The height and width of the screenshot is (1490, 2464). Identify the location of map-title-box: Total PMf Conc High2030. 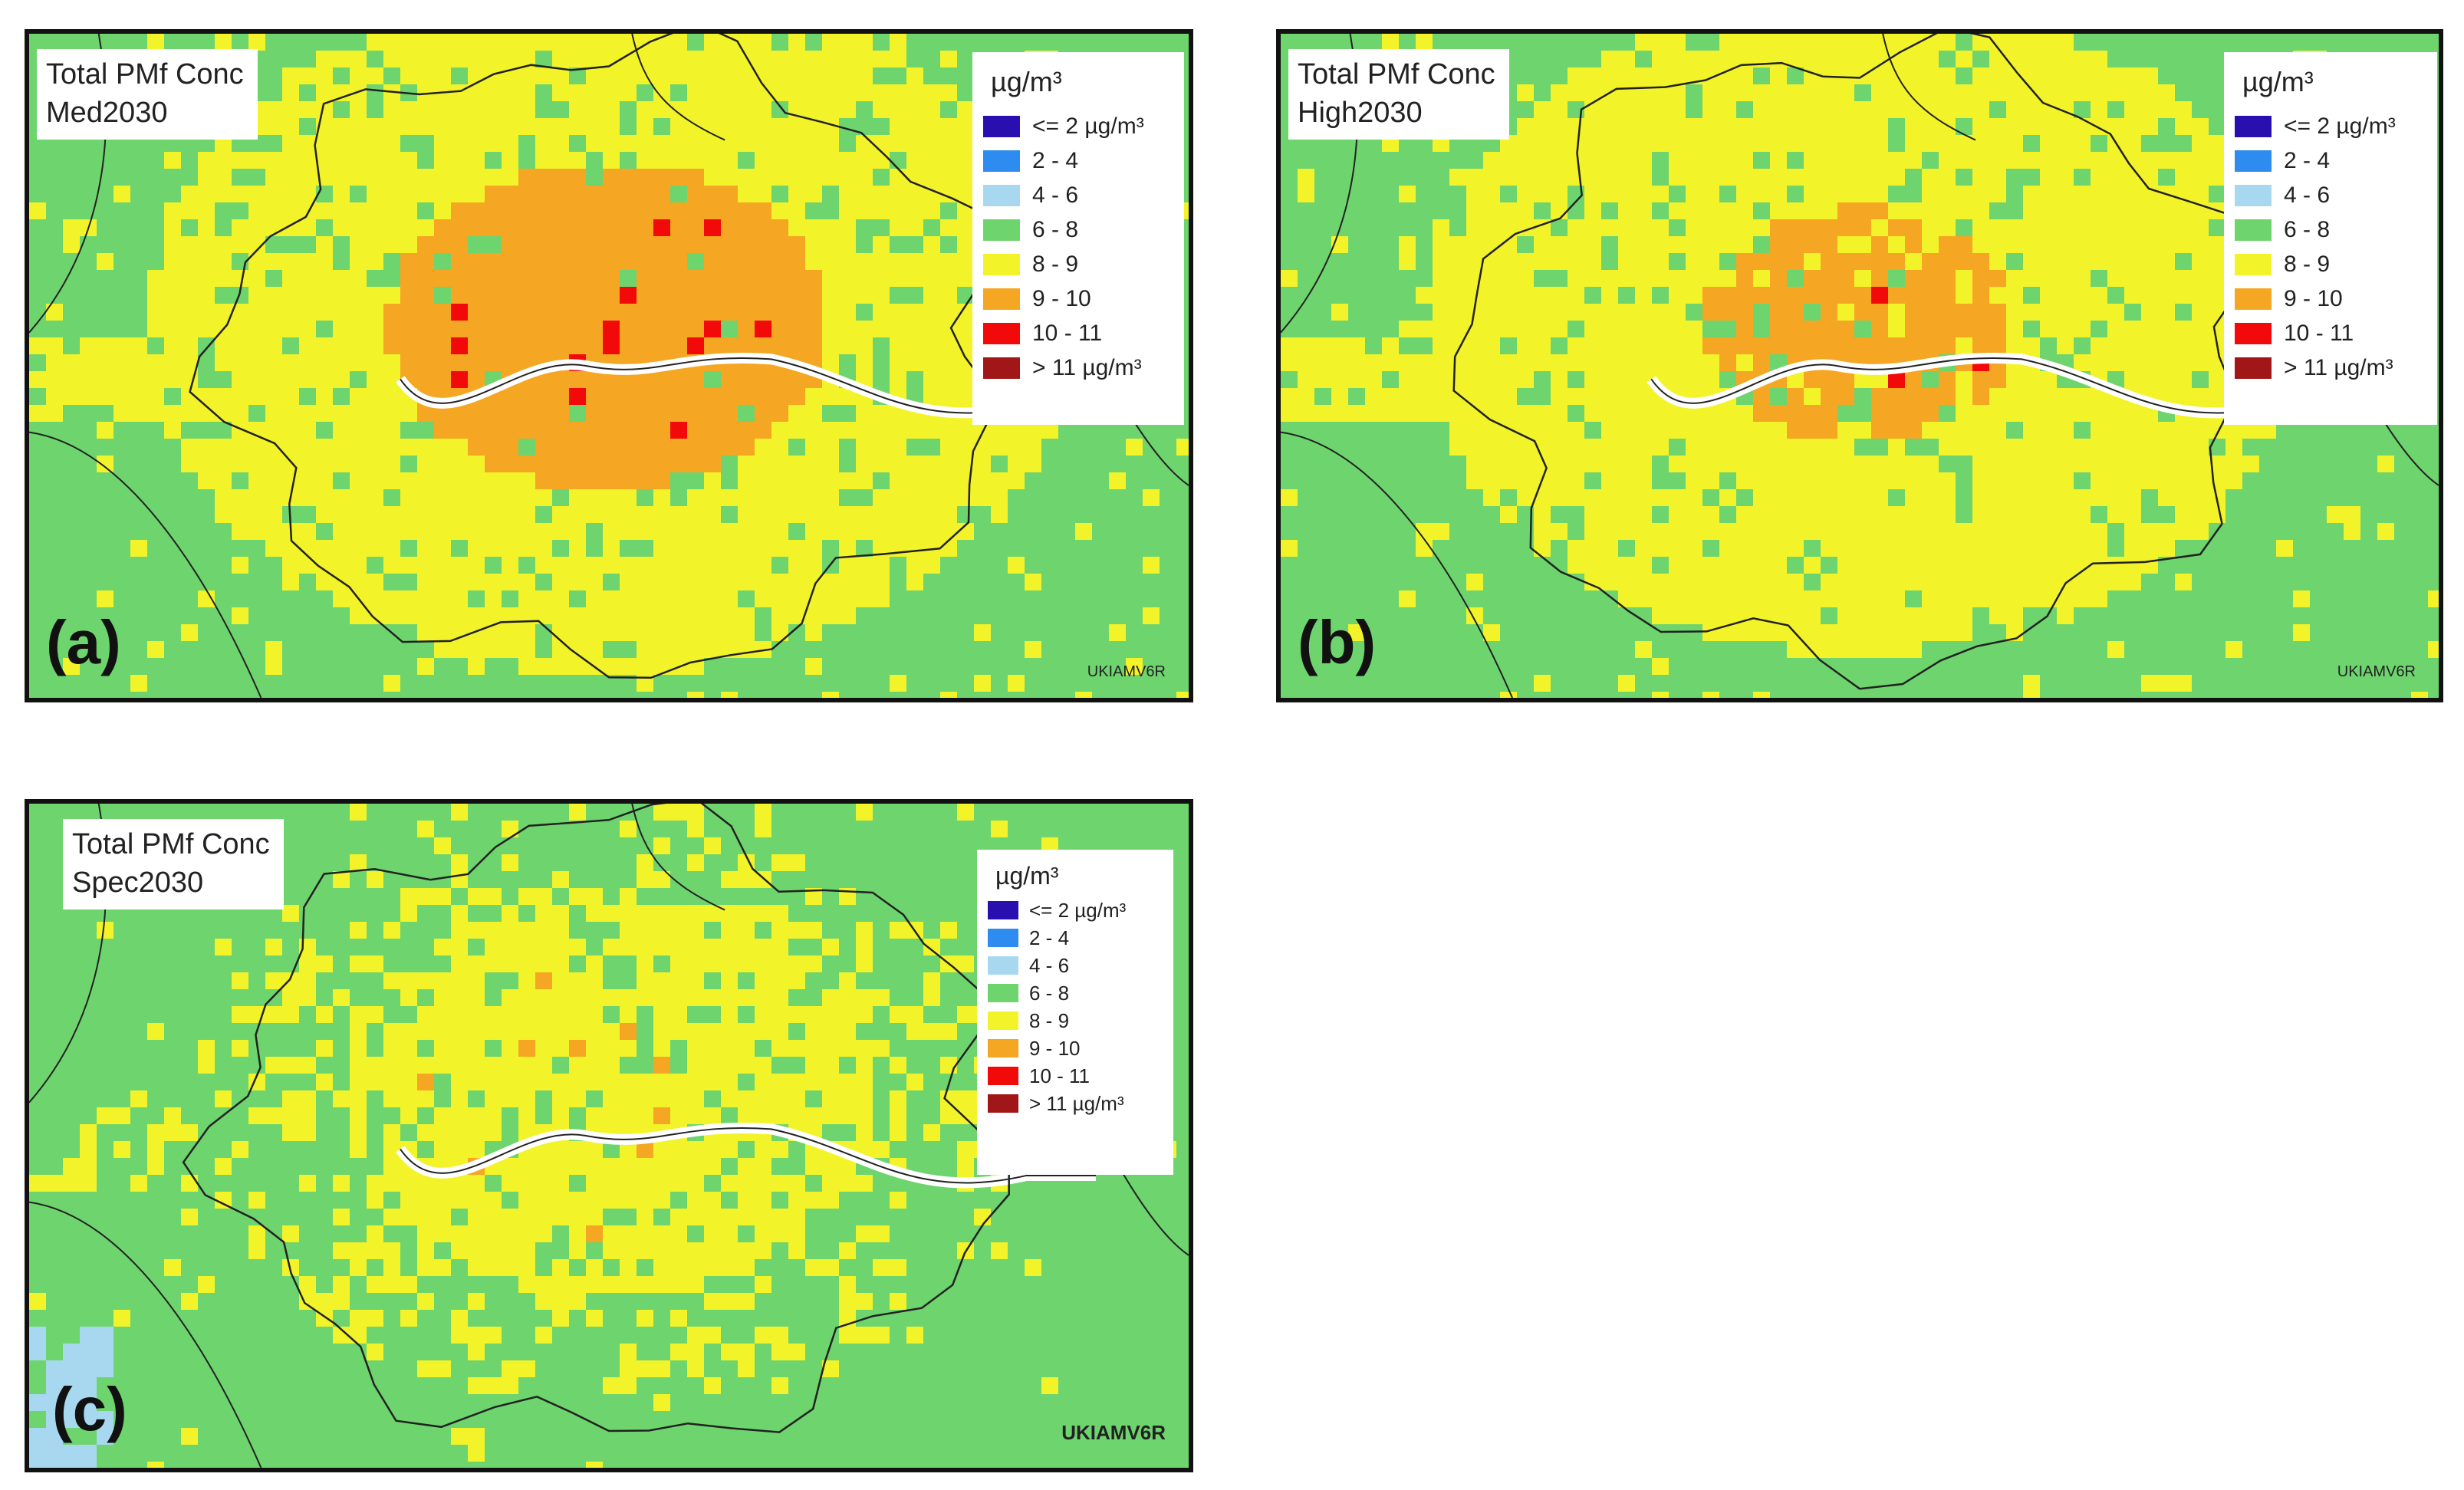
(1398, 94).